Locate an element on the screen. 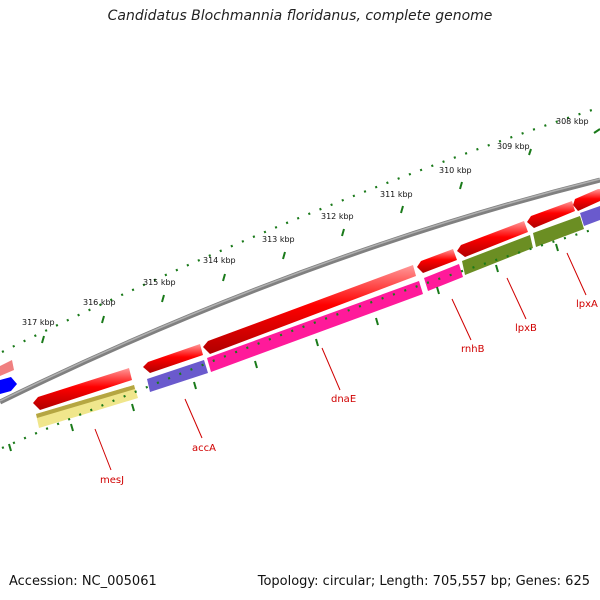  leader-dnaE is located at coordinates (331, 369).